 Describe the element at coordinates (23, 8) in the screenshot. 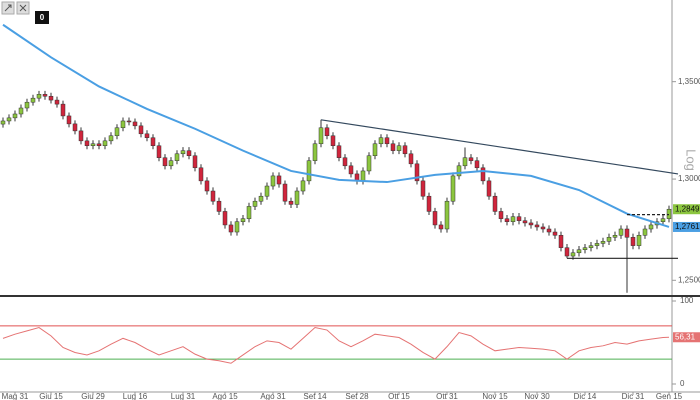

I see `tool-icon` at that location.